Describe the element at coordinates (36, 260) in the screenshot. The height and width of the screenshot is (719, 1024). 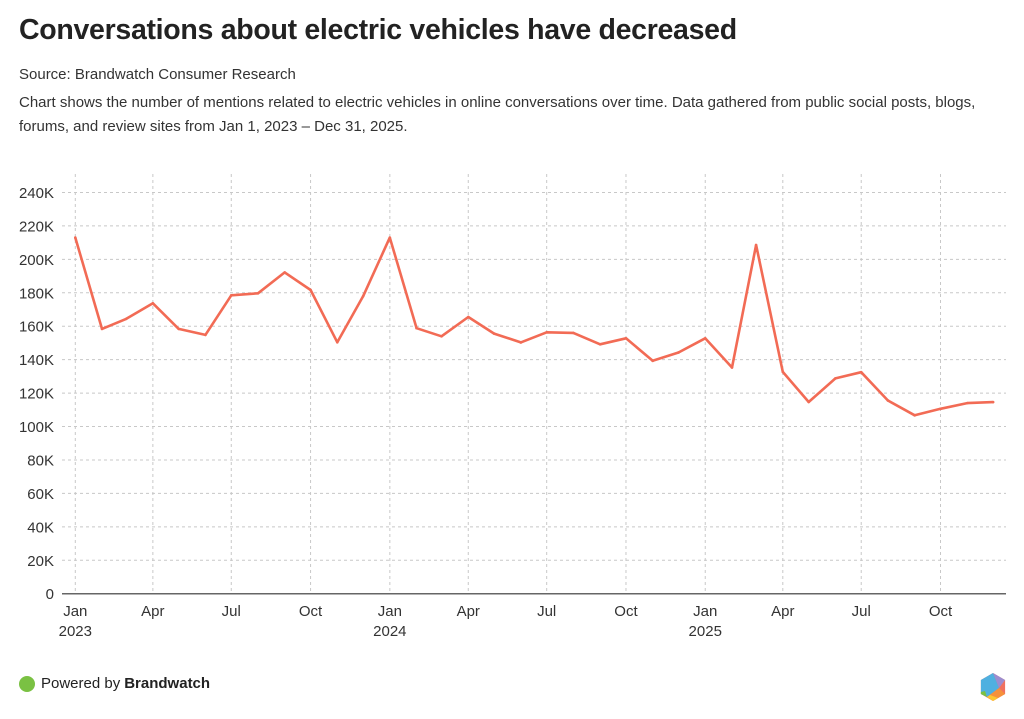
I see `y-tick-label: 200K` at that location.